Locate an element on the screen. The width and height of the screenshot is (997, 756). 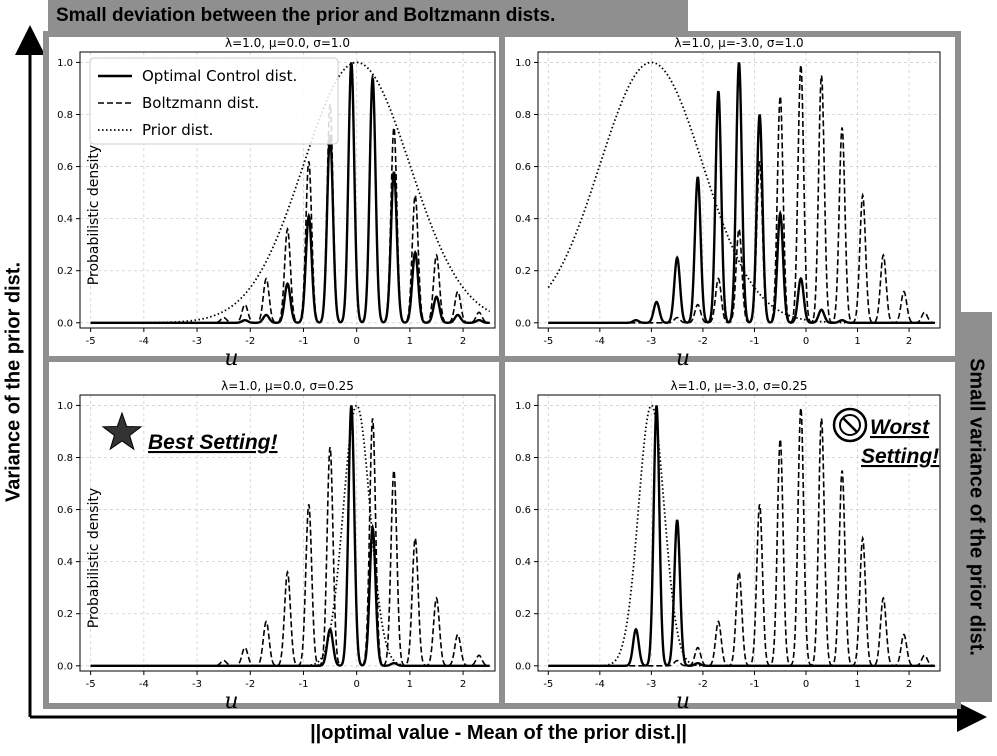
subplot-title: λ=1.0, μ=0.0, σ=1.0 is located at coordinates (287, 43).